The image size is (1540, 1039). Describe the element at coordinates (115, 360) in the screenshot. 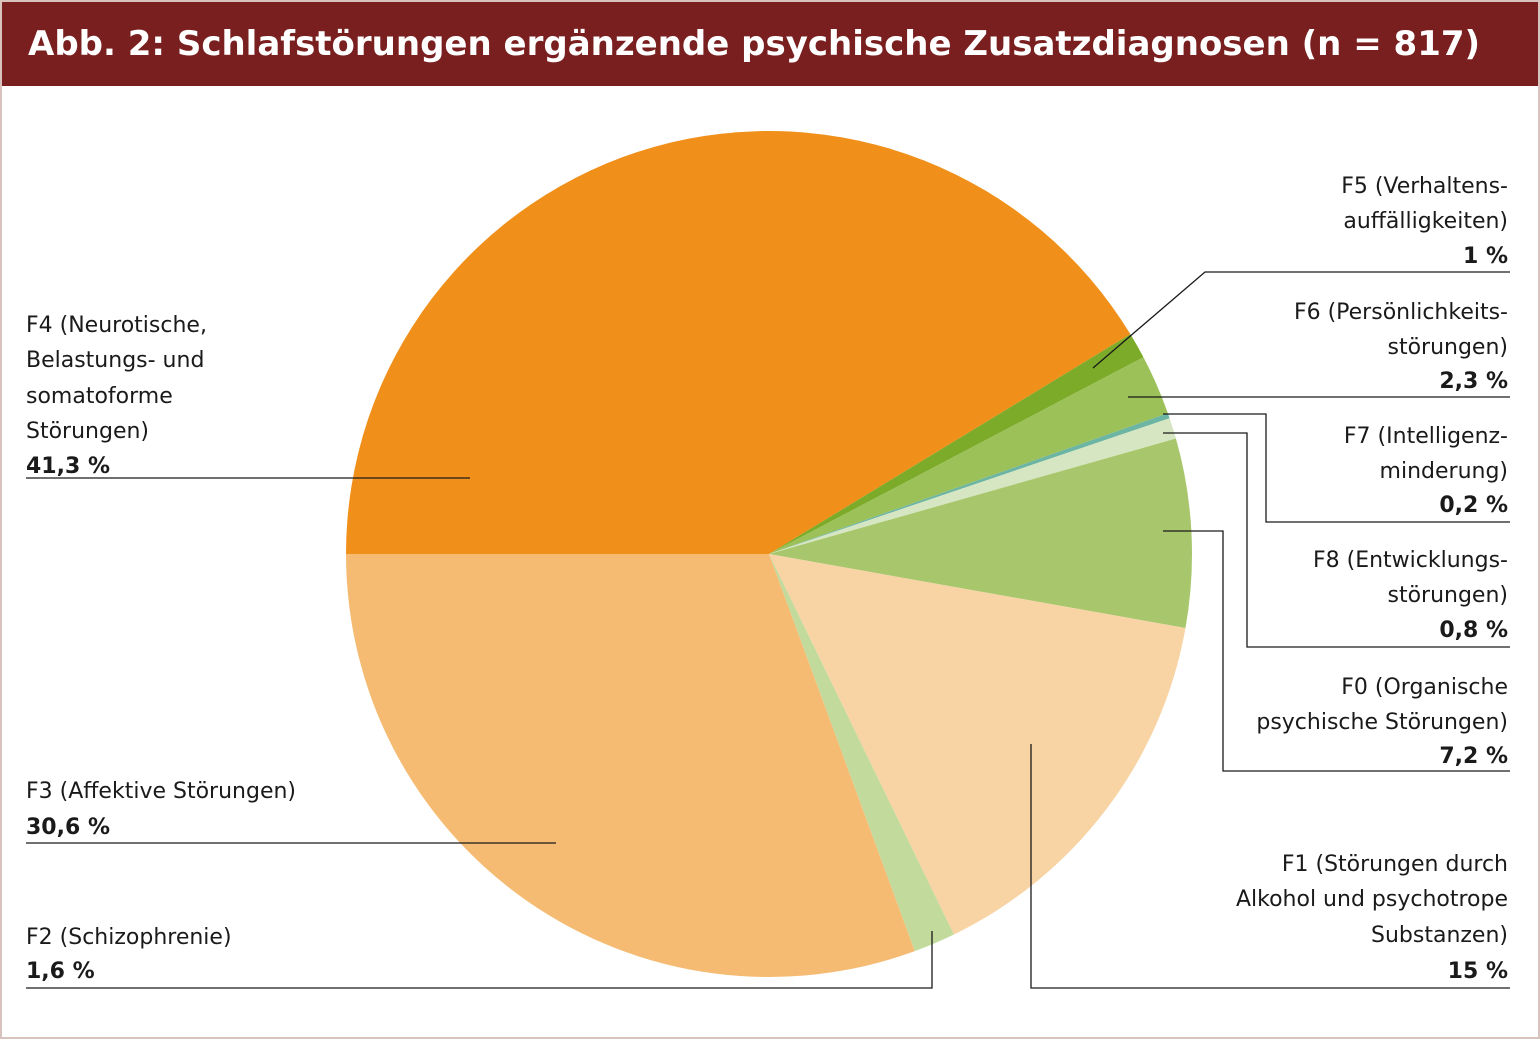

I see `slice-label-f4-line-2: Belastungs- und` at that location.